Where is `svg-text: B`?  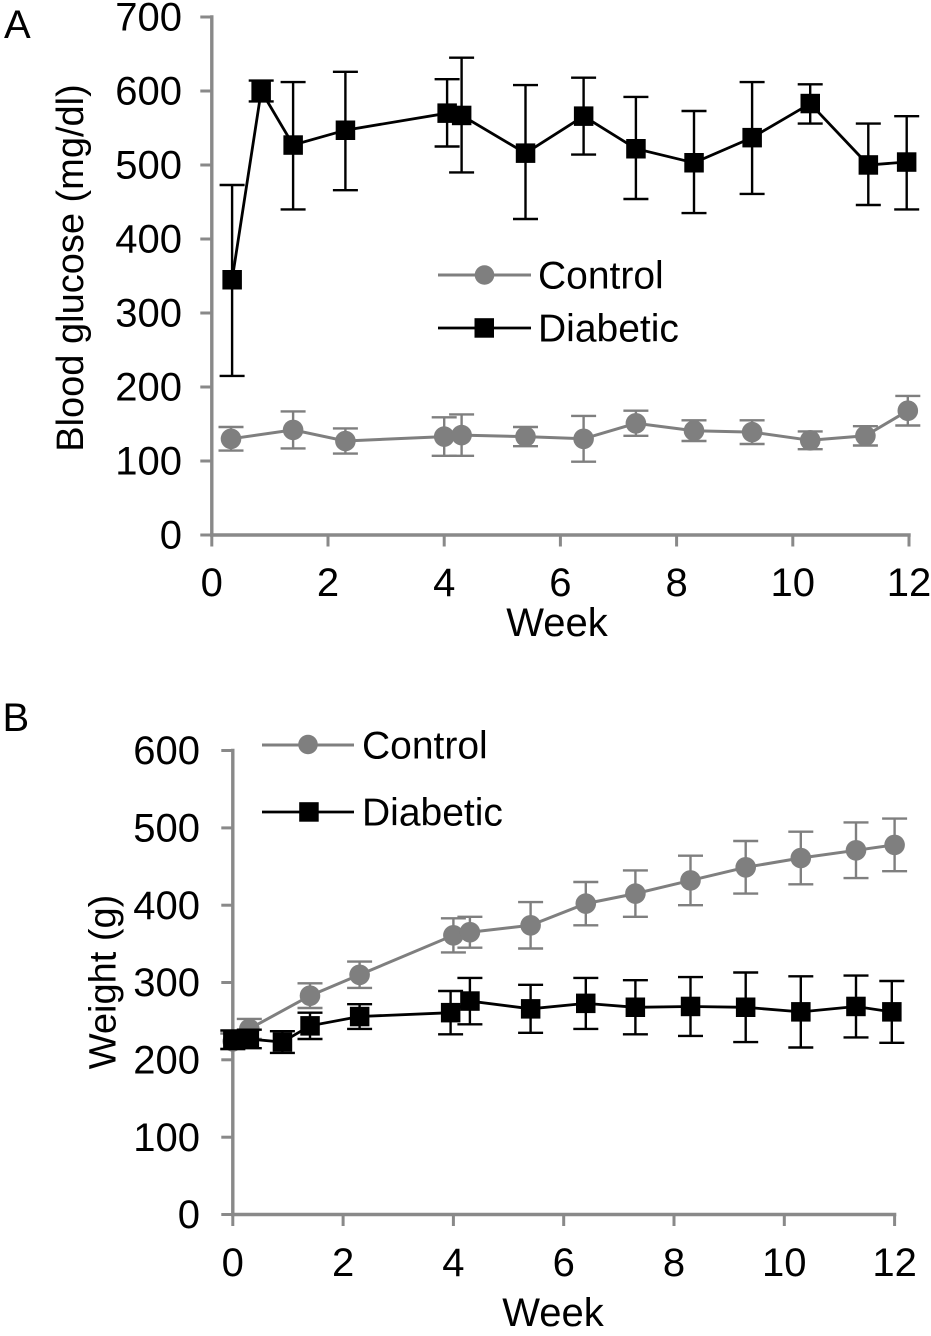
svg-text: B is located at coordinates (16, 718).